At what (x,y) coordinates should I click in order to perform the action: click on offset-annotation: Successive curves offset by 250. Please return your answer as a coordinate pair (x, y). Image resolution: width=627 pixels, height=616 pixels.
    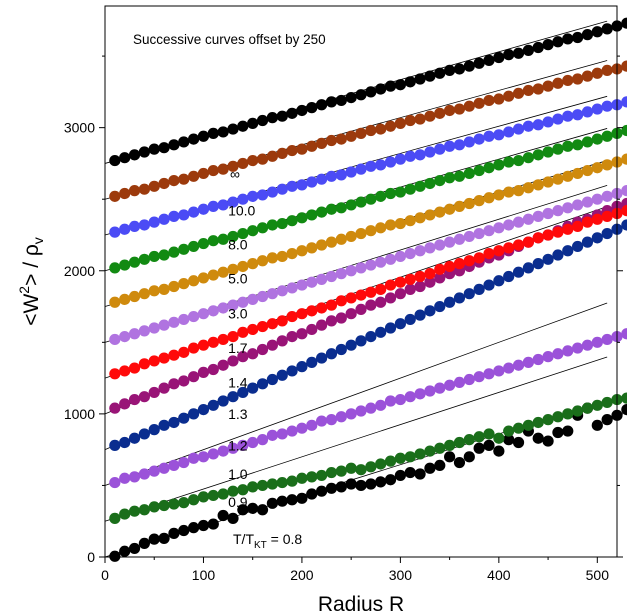
    Looking at the image, I should click on (229, 39).